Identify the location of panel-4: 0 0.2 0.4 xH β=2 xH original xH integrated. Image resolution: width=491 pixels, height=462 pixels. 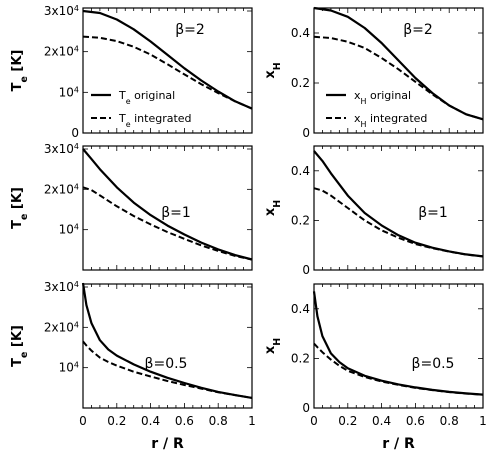
(373, 73).